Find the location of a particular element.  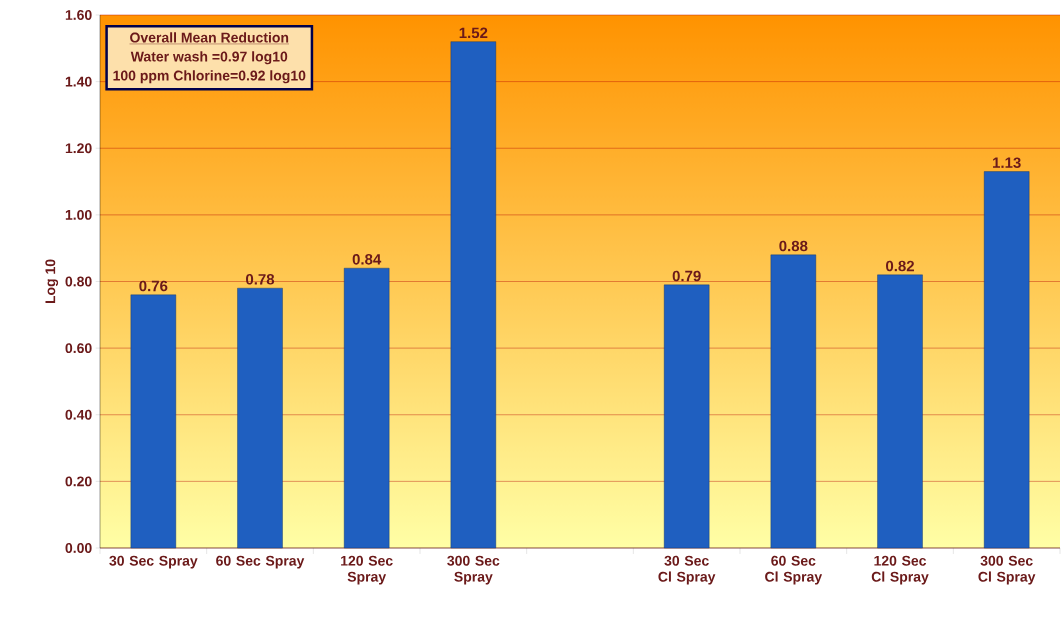

annotation: Water wash =0.97 log10 is located at coordinates (209, 58).